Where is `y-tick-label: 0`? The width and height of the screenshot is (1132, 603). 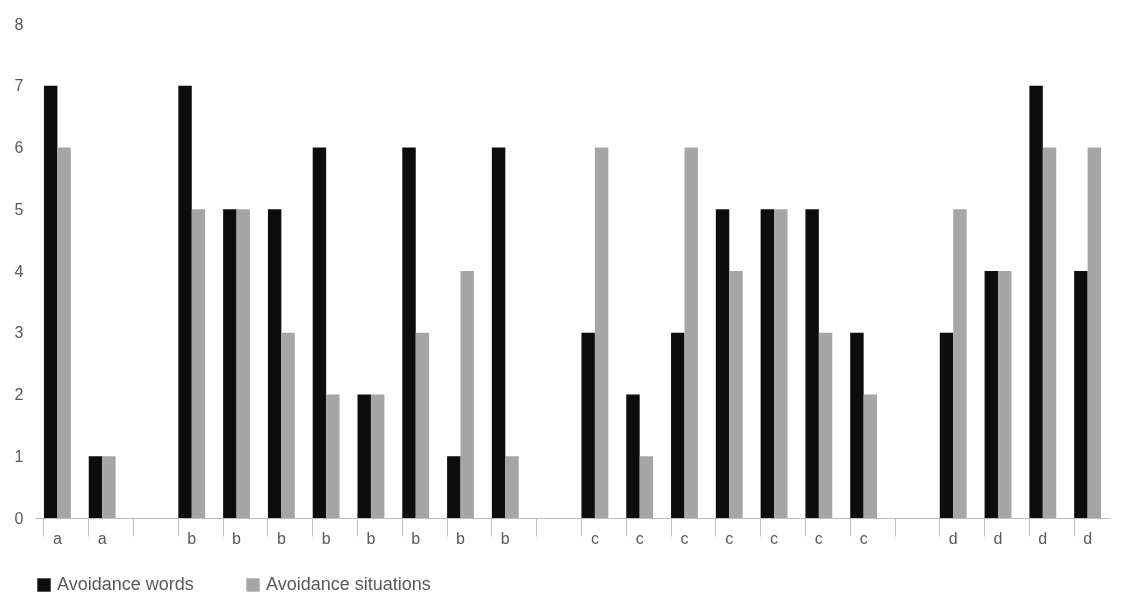
y-tick-label: 0 is located at coordinates (19, 518).